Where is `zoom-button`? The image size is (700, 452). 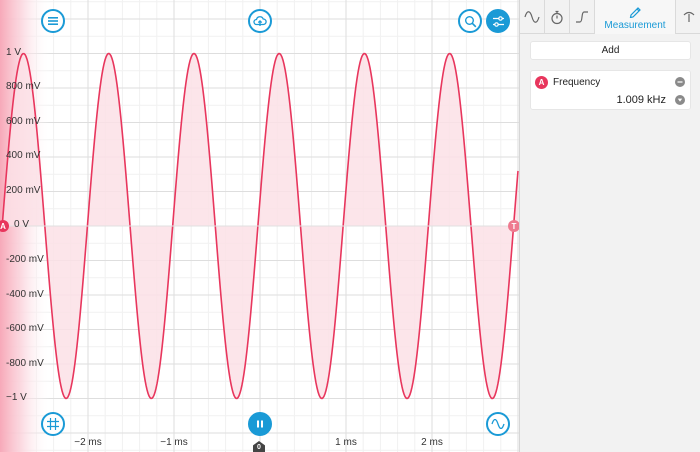
zoom-button is located at coordinates (470, 21).